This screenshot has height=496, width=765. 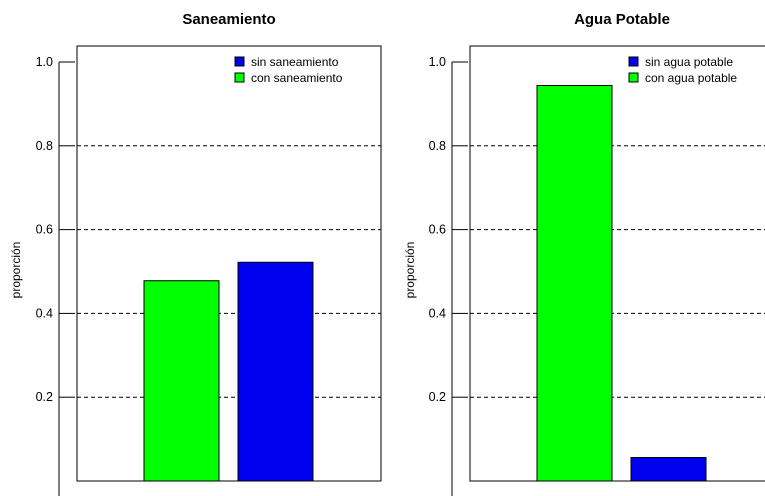 I want to click on chart-2-y-tick-label-1: 0.4, so click(x=437, y=313).